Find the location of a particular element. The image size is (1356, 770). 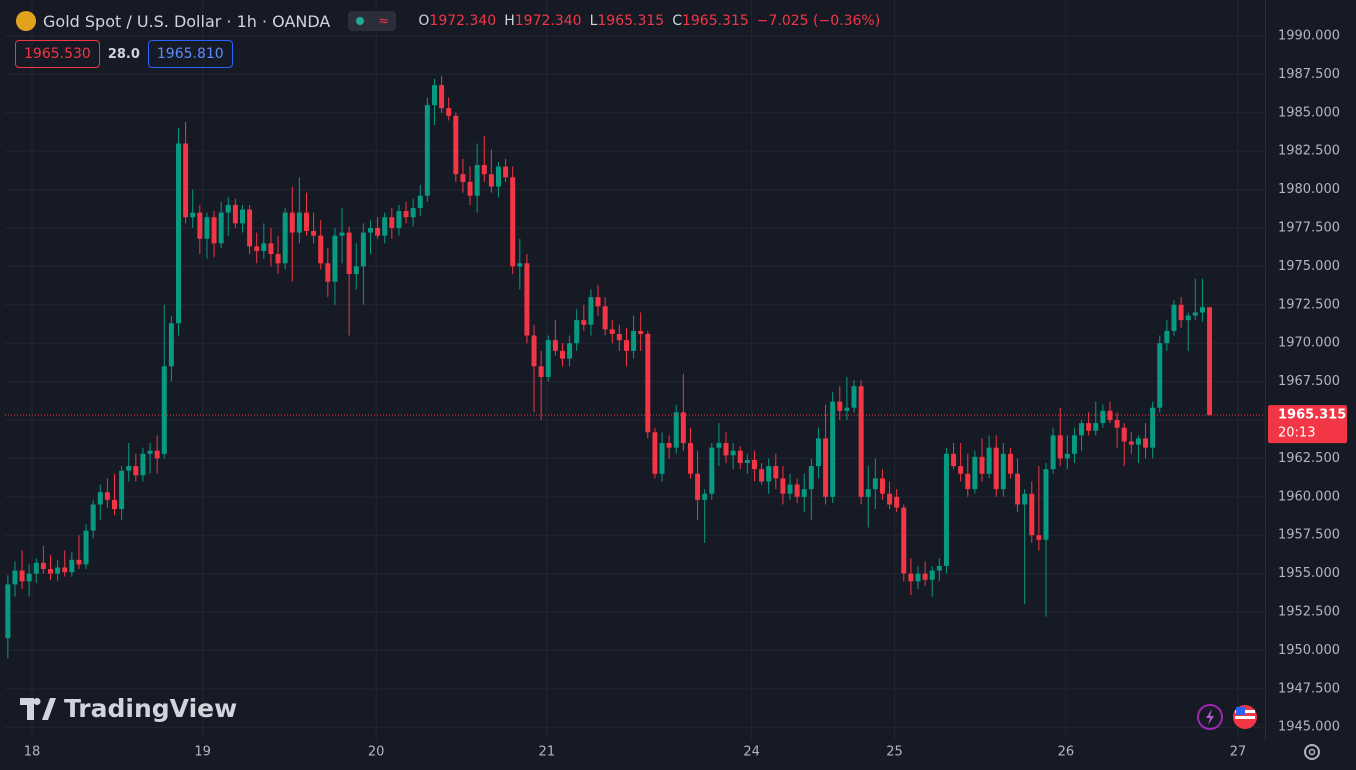

lightning-button is located at coordinates (1210, 717).